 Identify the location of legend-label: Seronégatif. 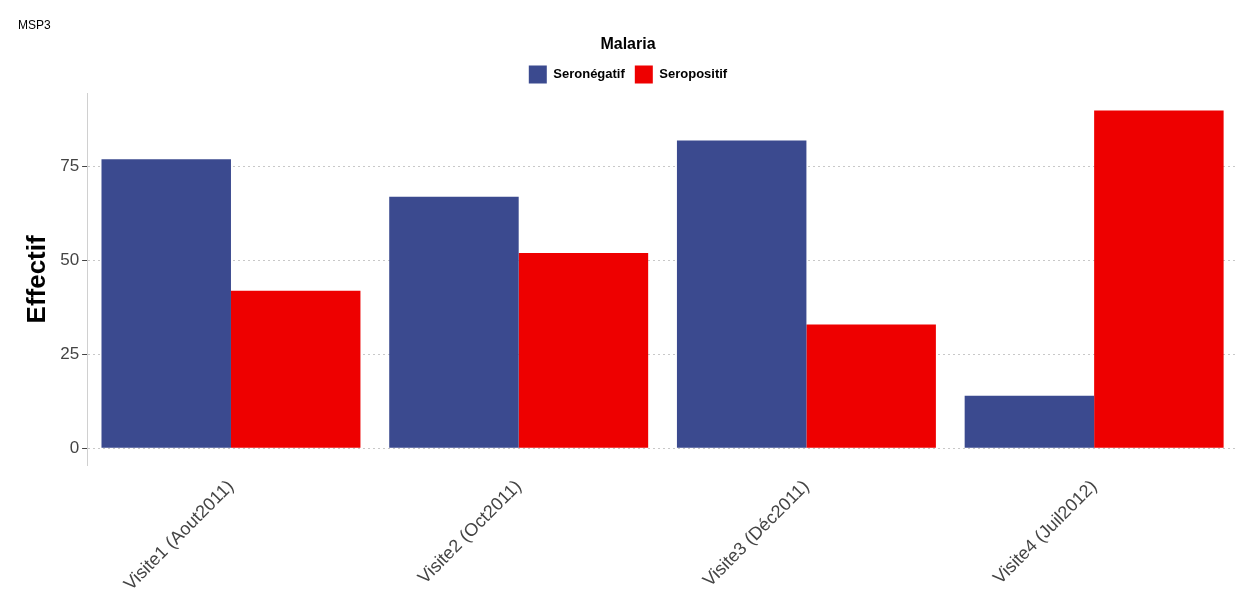
(589, 74).